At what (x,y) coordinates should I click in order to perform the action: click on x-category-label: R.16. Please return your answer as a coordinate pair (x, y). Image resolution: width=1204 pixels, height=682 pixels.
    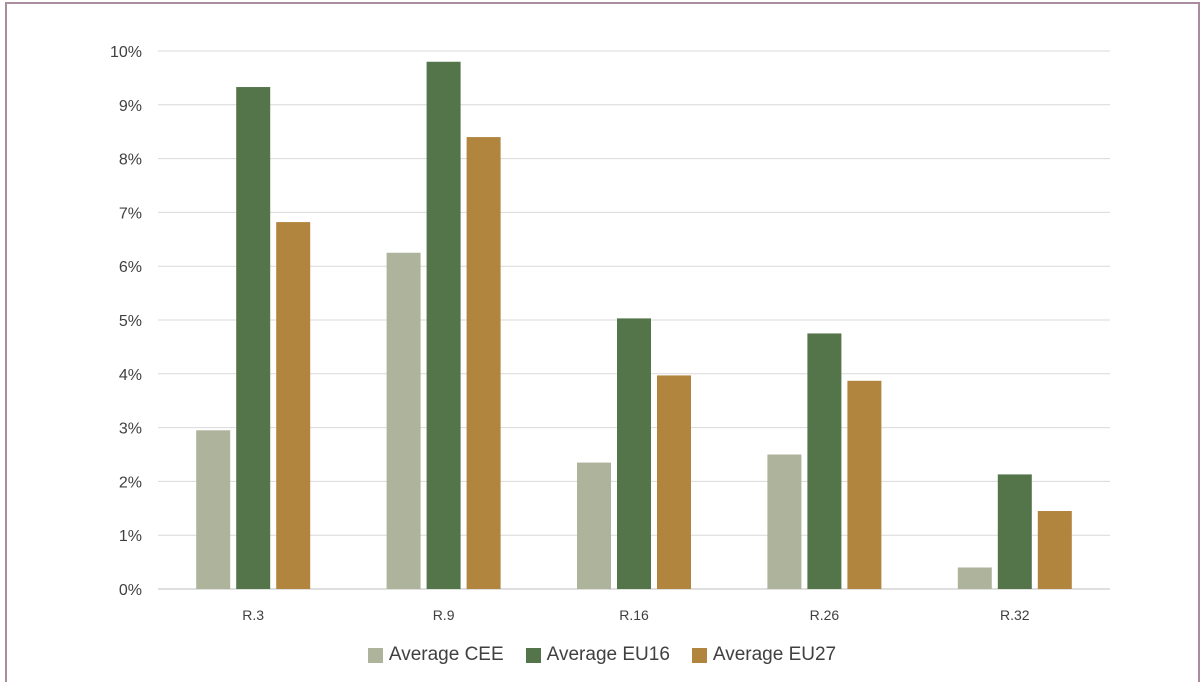
    Looking at the image, I should click on (634, 615).